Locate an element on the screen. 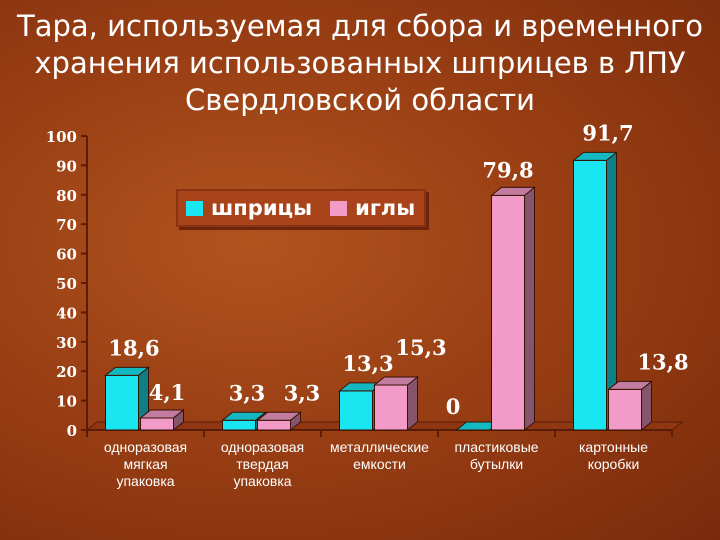 This screenshot has height=540, width=720. bar-s2-c3-top is located at coordinates (396, 381).